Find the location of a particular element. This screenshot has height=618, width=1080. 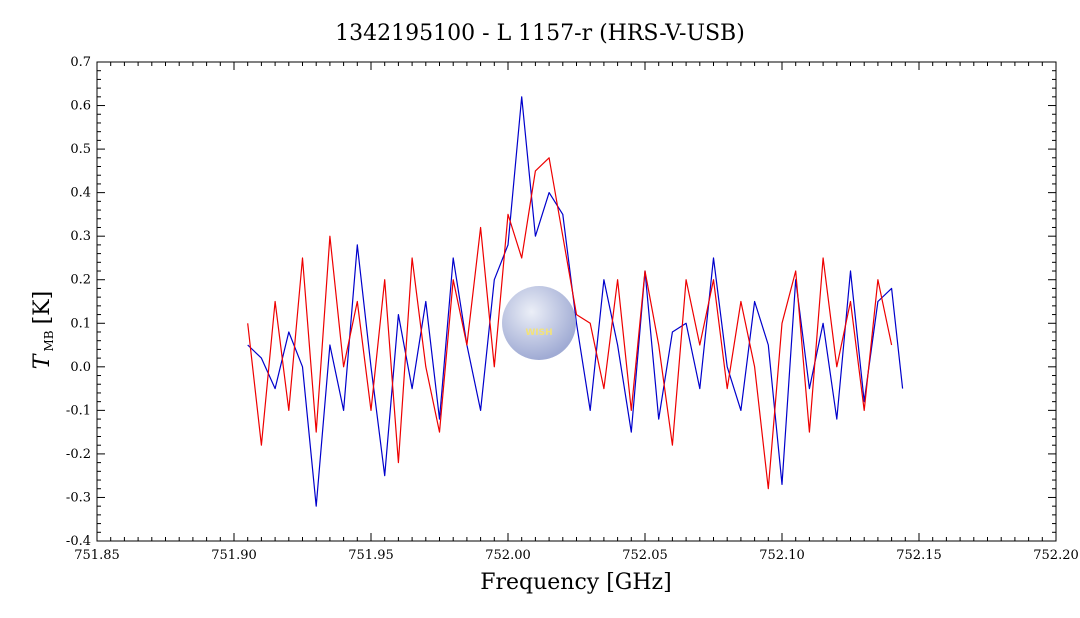

wish-logo: WISH is located at coordinates (539, 323).